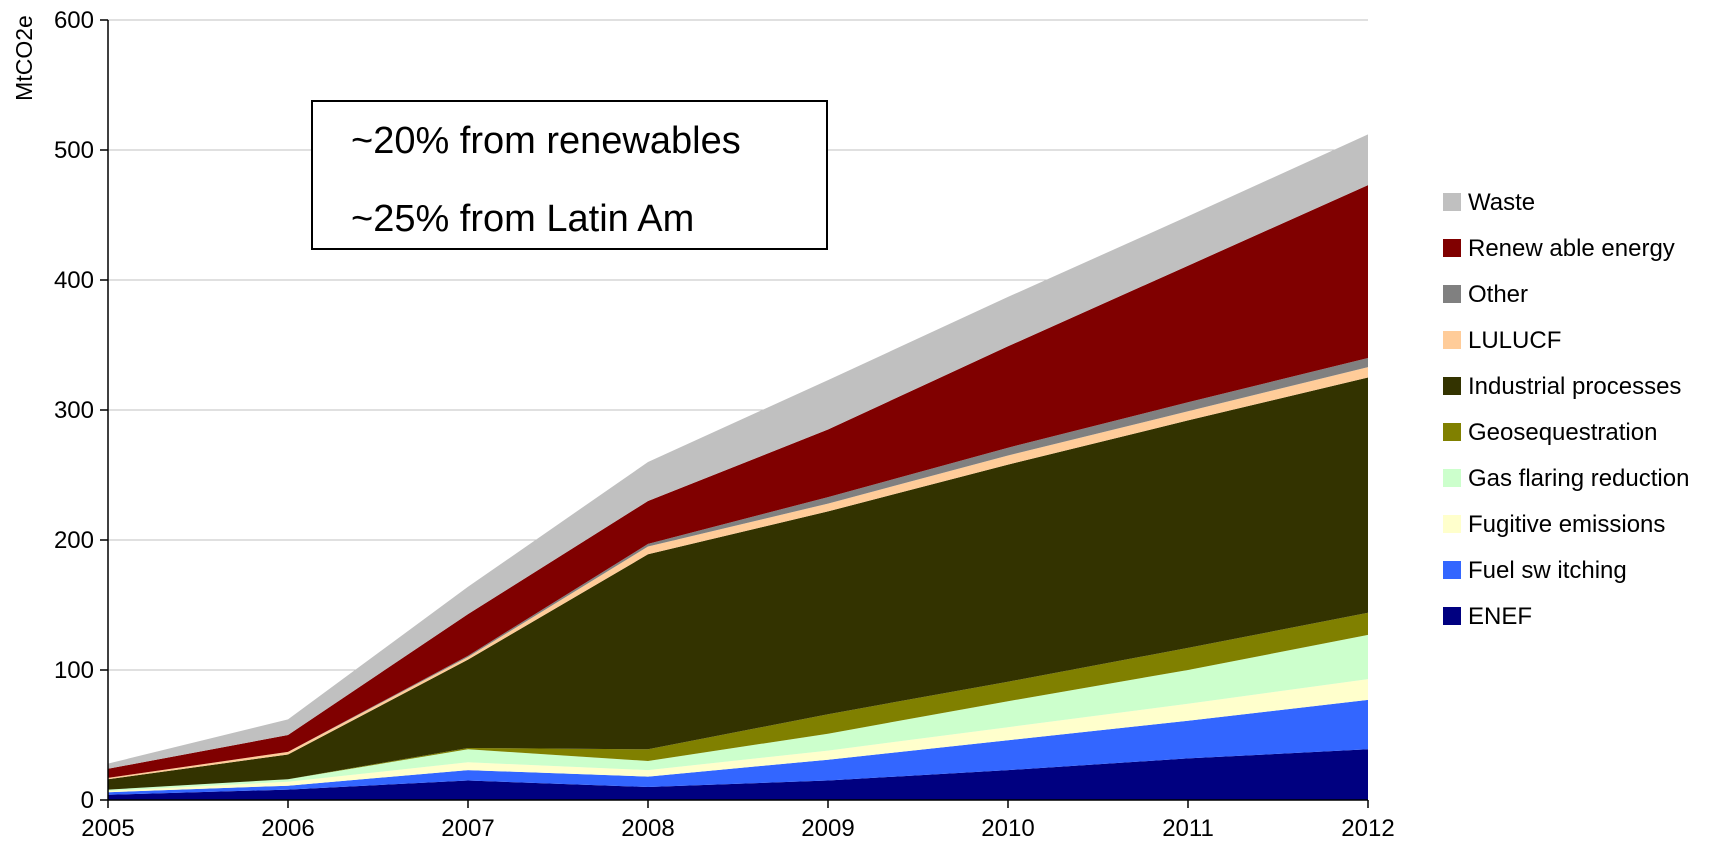 This screenshot has width=1723, height=846. I want to click on annotation-frame, so click(569, 175).